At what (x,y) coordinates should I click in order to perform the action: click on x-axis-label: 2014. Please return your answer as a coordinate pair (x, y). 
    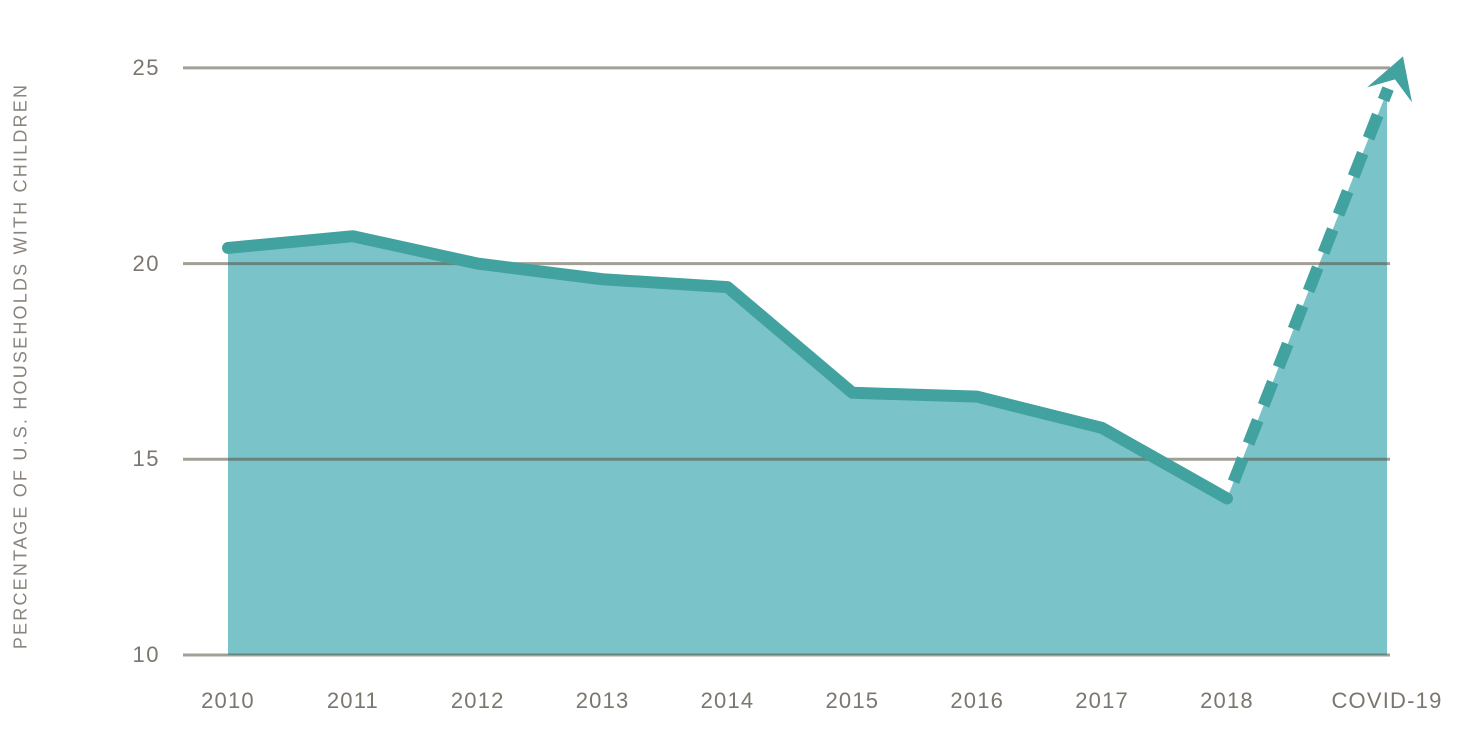
    Looking at the image, I should click on (727, 700).